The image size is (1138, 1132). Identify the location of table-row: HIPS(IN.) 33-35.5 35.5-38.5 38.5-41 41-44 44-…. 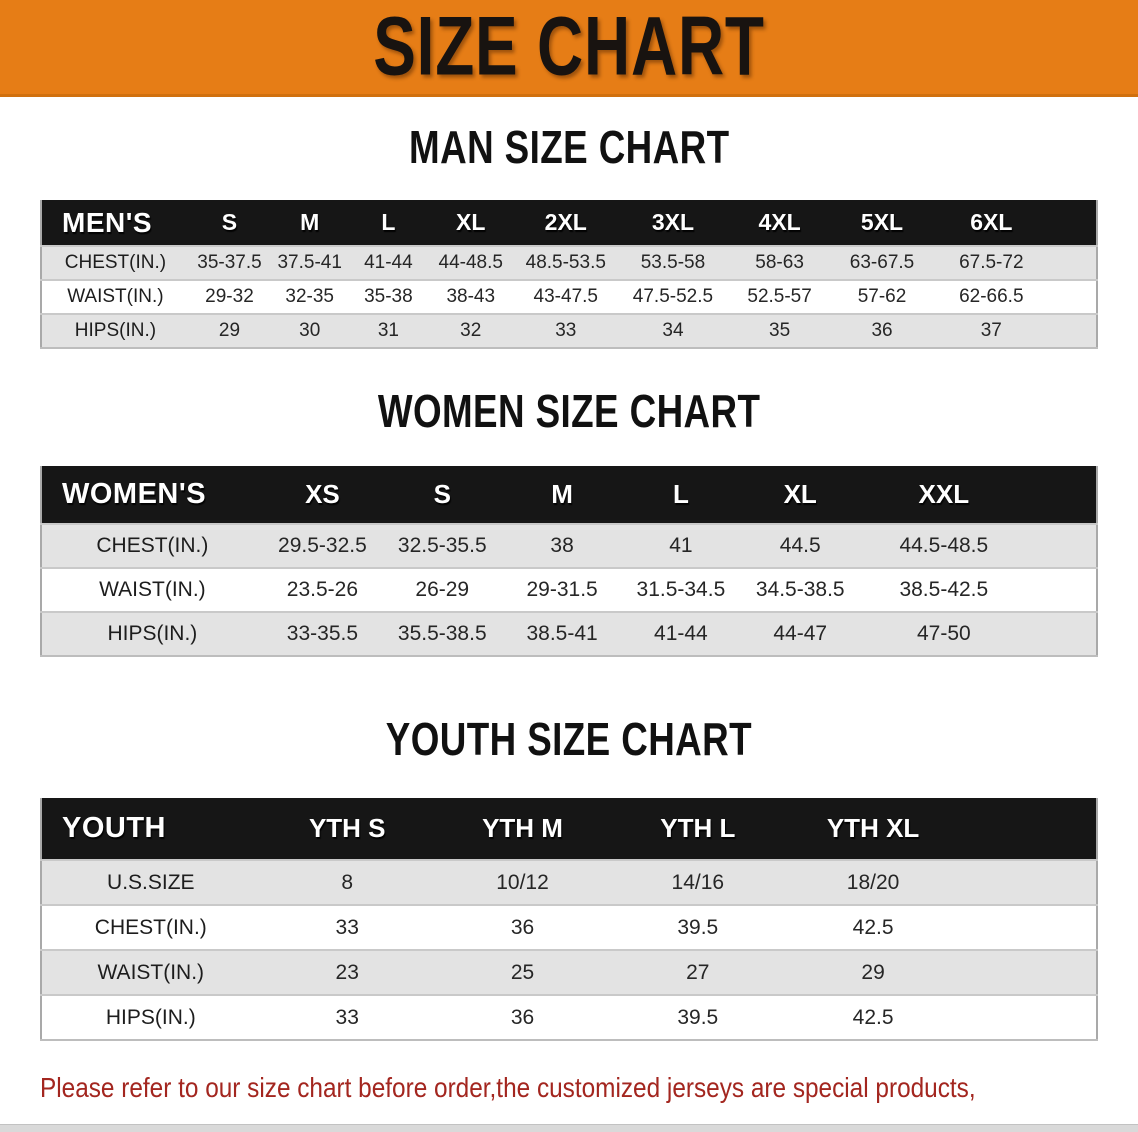
(569, 634).